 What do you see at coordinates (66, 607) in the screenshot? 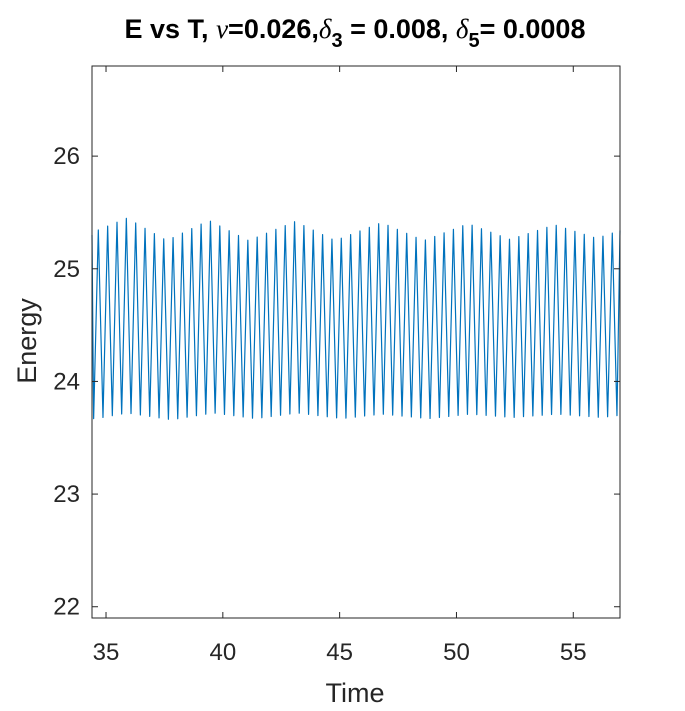
I see `y-tick-label: 22` at bounding box center [66, 607].